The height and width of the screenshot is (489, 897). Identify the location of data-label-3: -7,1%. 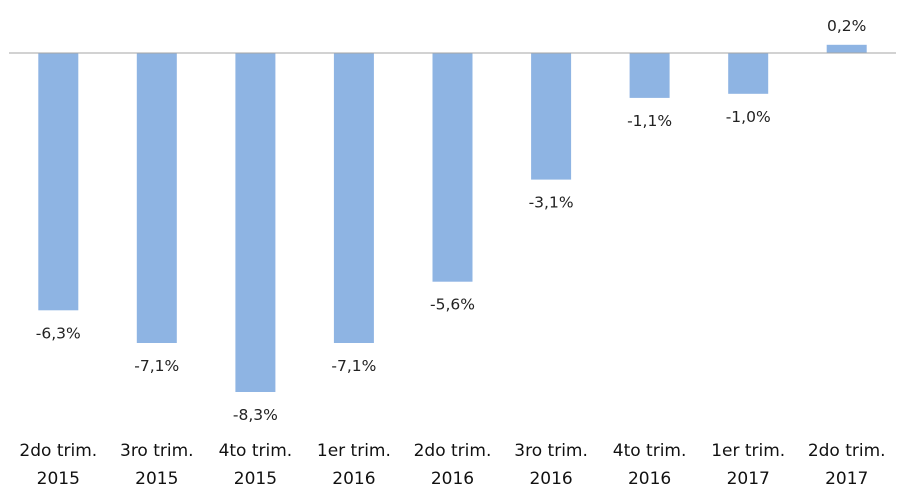
(353, 366).